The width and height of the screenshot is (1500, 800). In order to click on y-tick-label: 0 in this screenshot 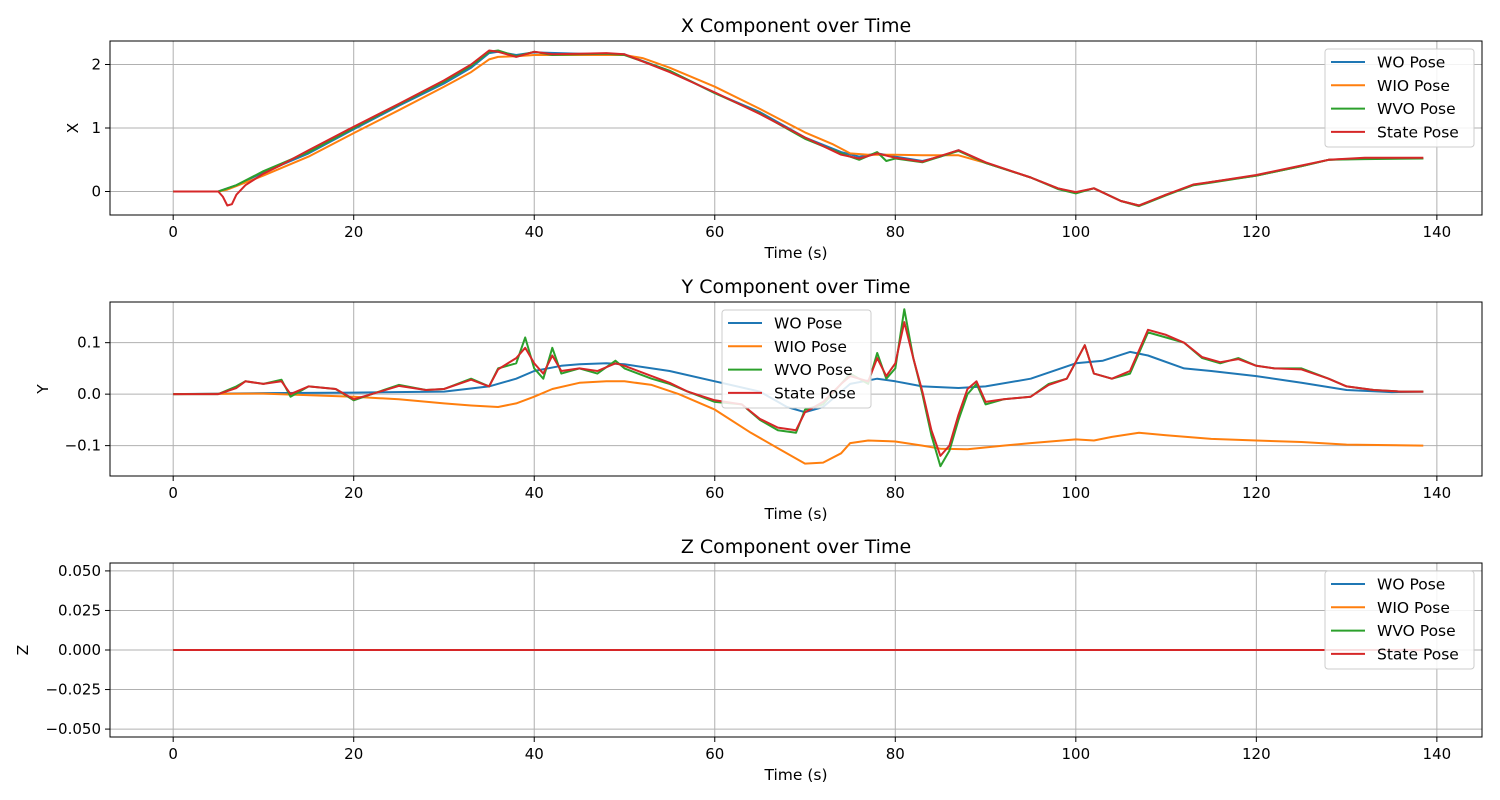, I will do `click(96, 192)`.